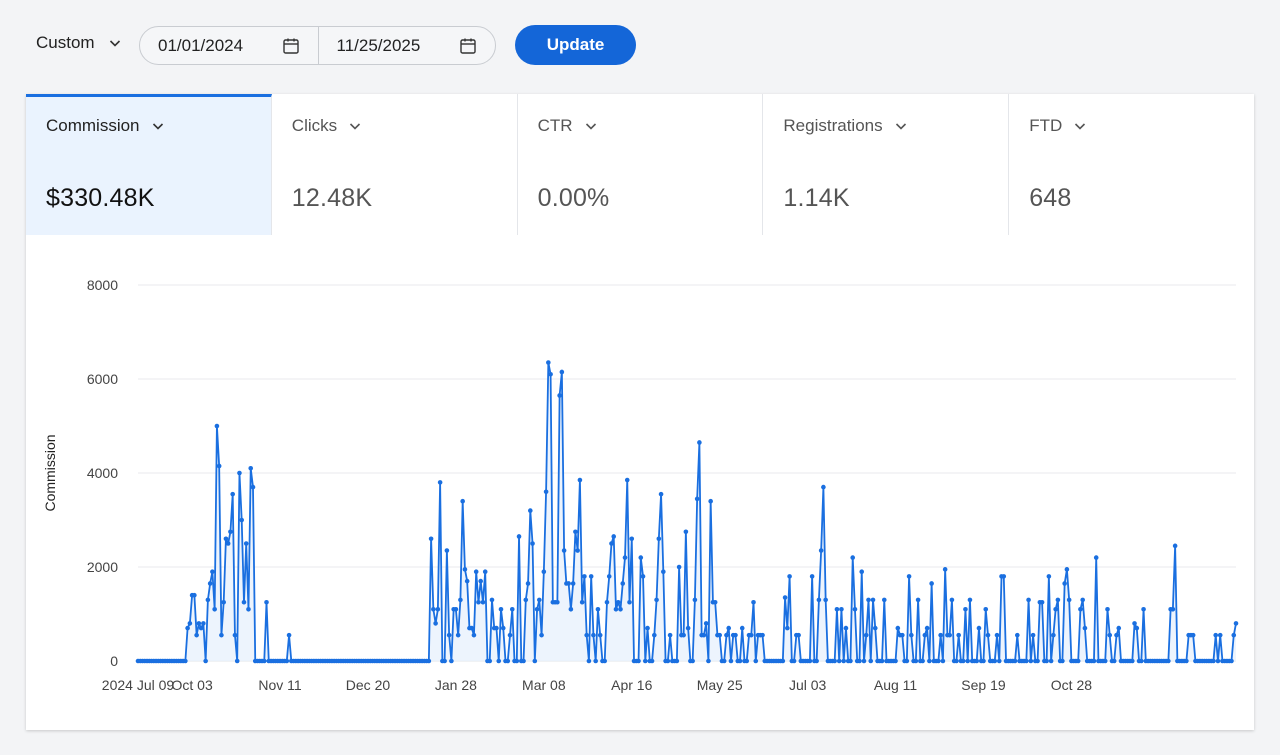  I want to click on kpi-value: 1.14K, so click(816, 198).